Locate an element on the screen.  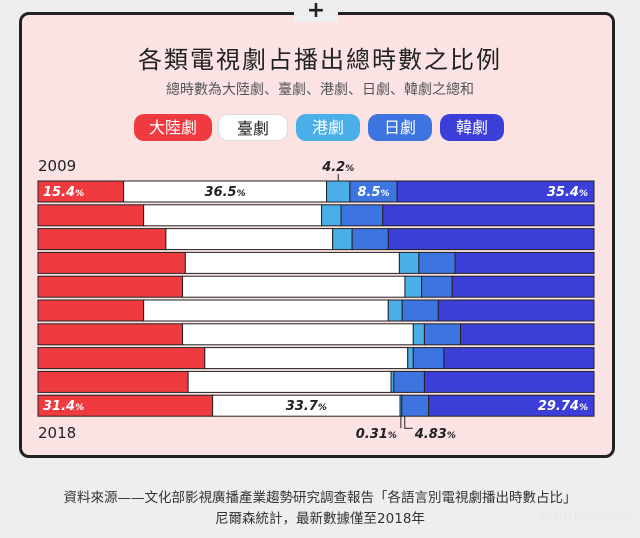
source-line-1: 資料來源——文化部影視廣播產業趨勢研究調查報告「各語言別電視劇播出時數占比」 is located at coordinates (320, 498).